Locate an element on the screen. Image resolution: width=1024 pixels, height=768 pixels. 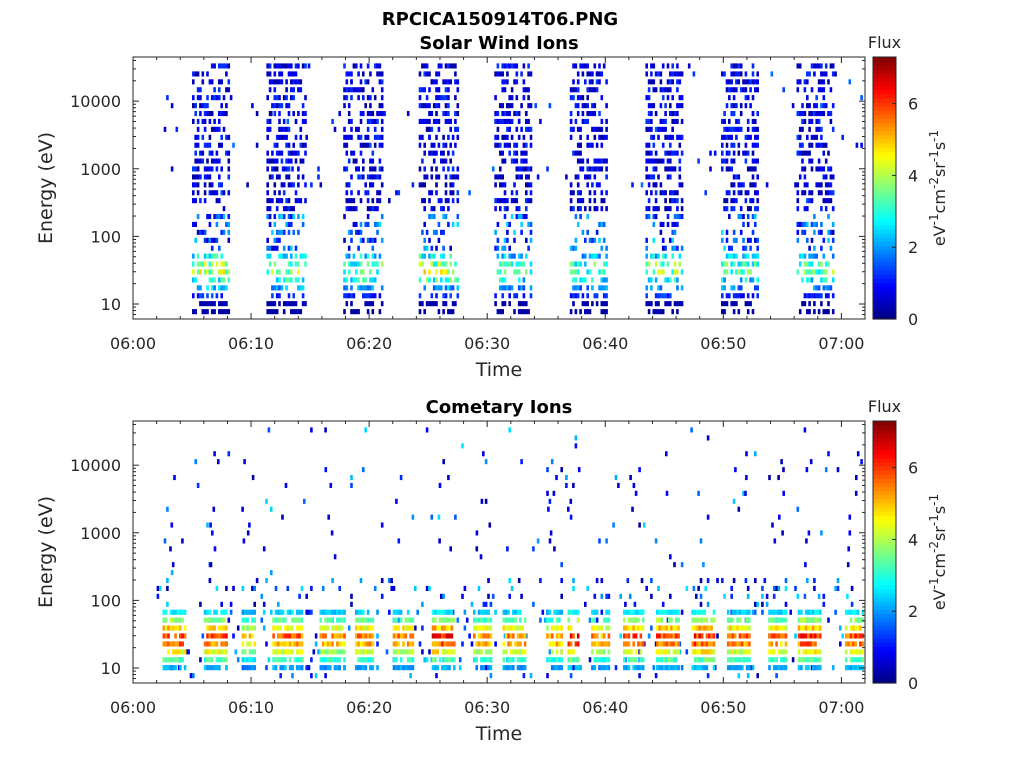
x-tick-label: 06:50 is located at coordinates (723, 707).